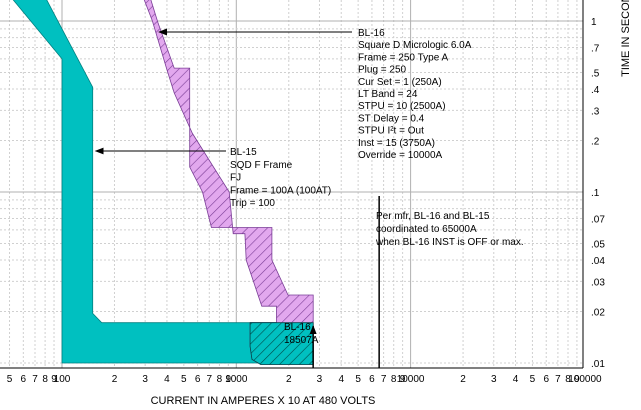 The height and width of the screenshot is (410, 641). I want to click on bl-16-settings-text: Inst = 15 (3750A), so click(396, 143).